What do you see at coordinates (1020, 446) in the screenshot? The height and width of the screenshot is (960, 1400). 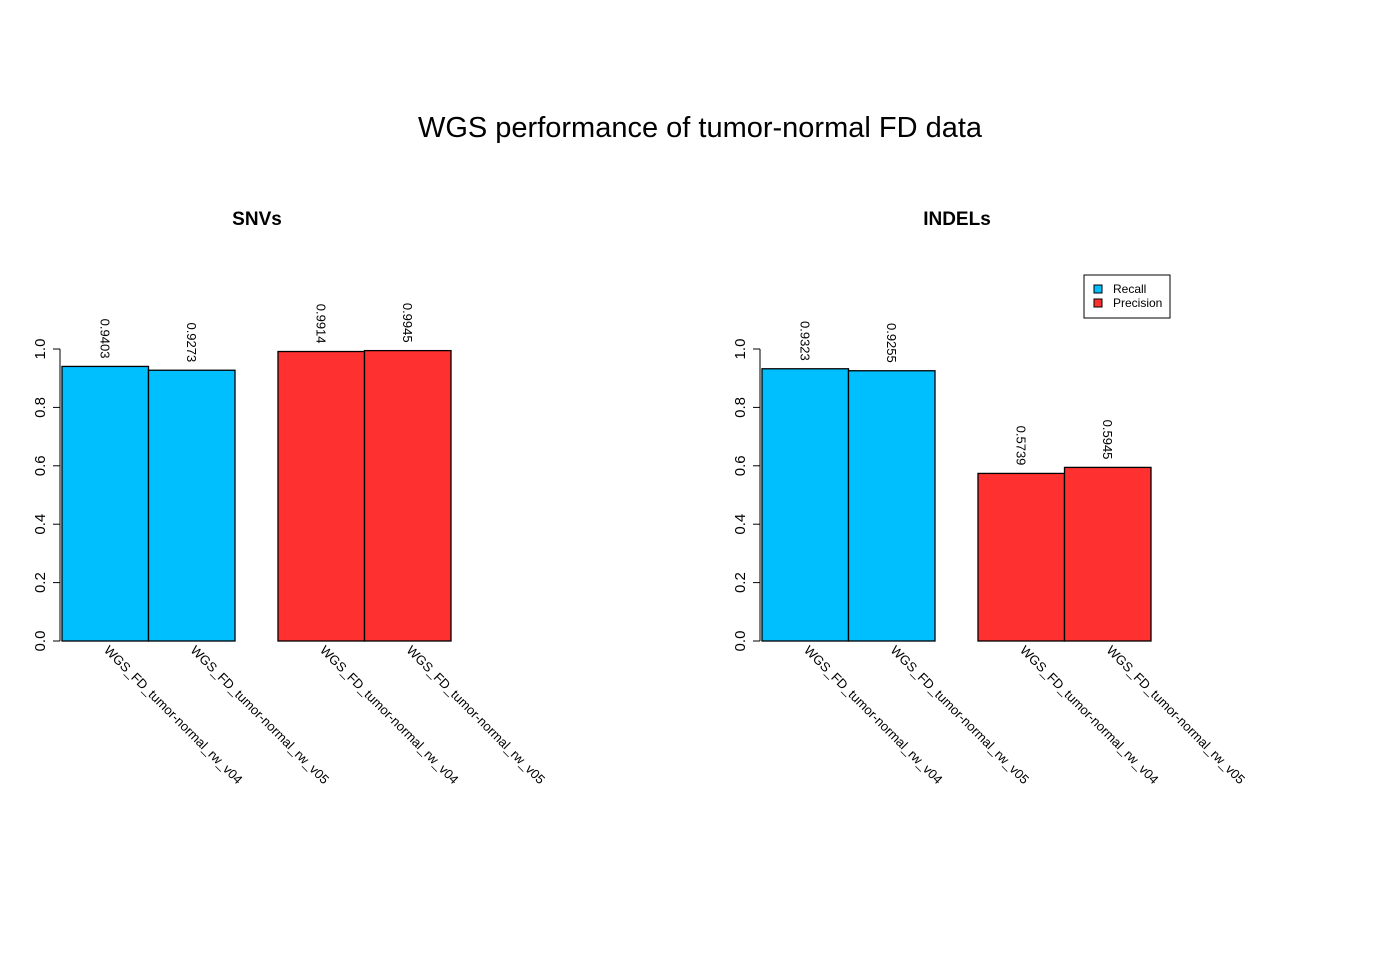 I see `bar-value-label: 0.5739` at bounding box center [1020, 446].